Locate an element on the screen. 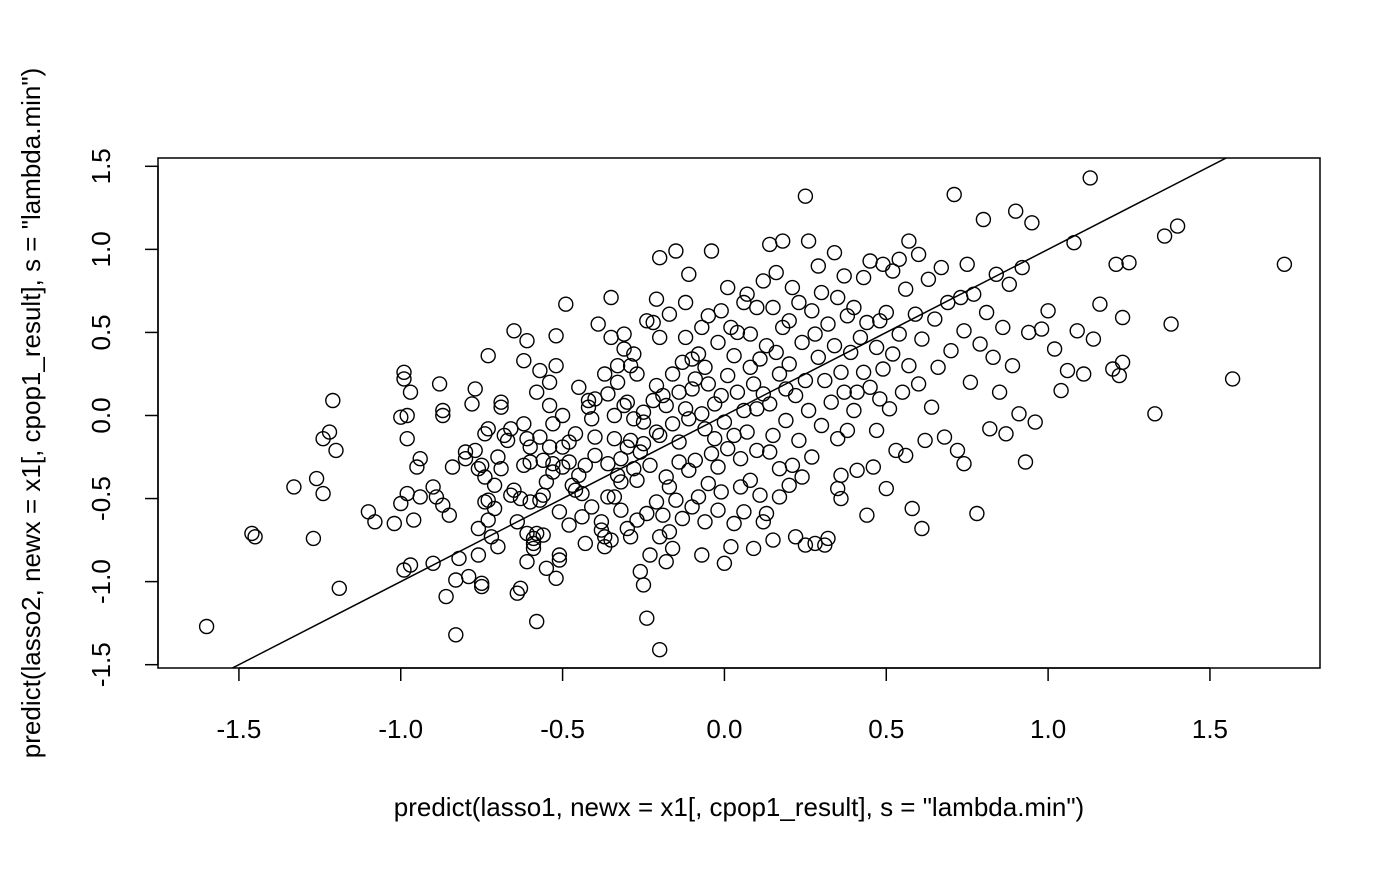 The width and height of the screenshot is (1400, 870). y-tick-label: -0.5 is located at coordinates (101, 498).